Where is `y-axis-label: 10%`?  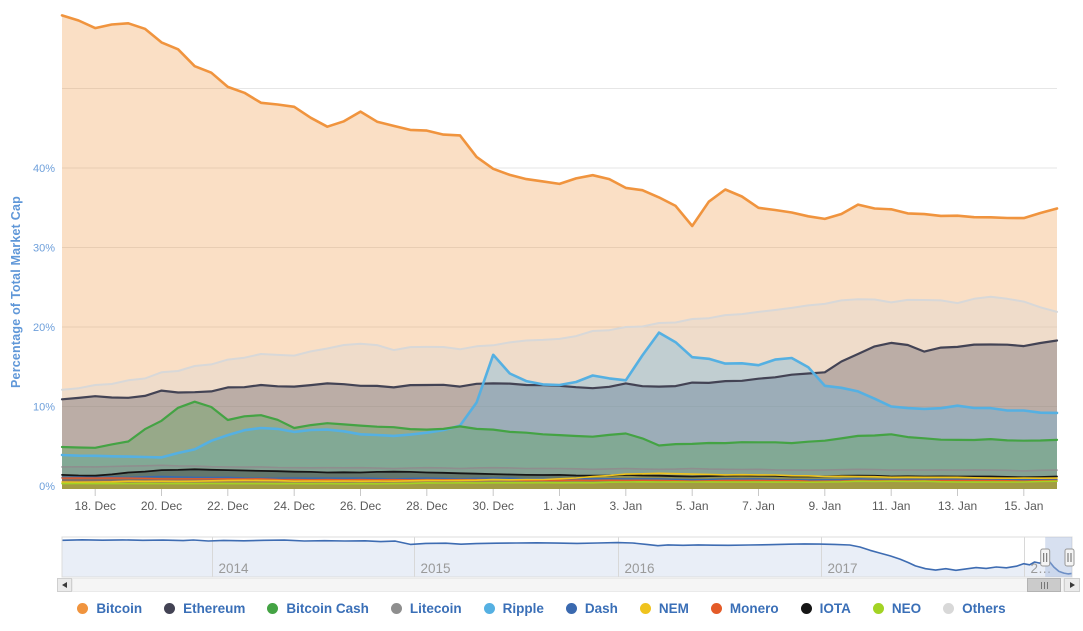
y-axis-label: 10% is located at coordinates (44, 408).